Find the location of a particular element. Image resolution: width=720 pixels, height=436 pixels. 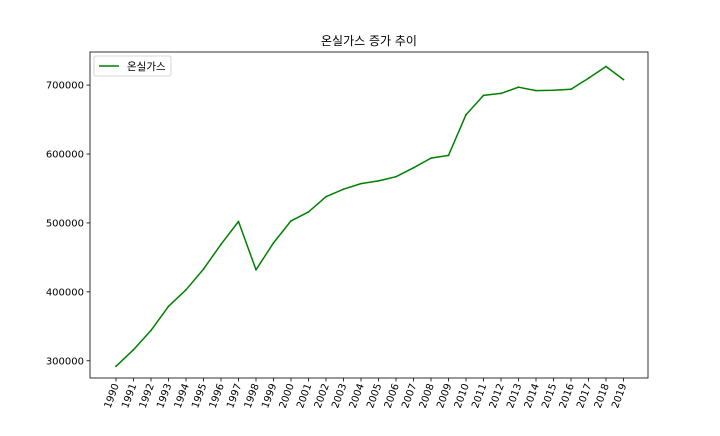

chart-title: 온실가스 증가 추이 is located at coordinates (369, 41).